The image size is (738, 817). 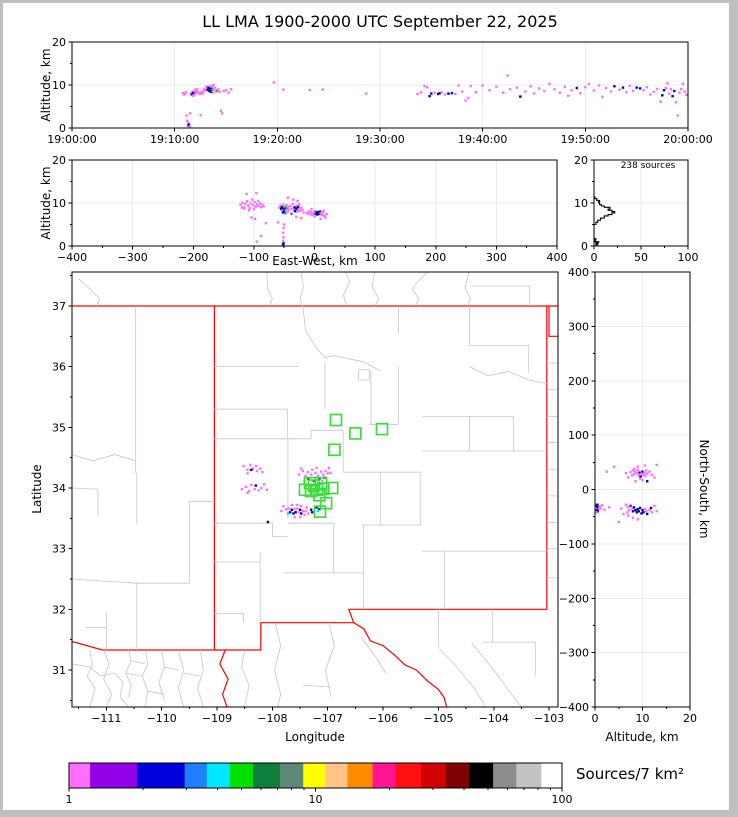 What do you see at coordinates (1, 408) in the screenshot?
I see `window-border-left` at bounding box center [1, 408].